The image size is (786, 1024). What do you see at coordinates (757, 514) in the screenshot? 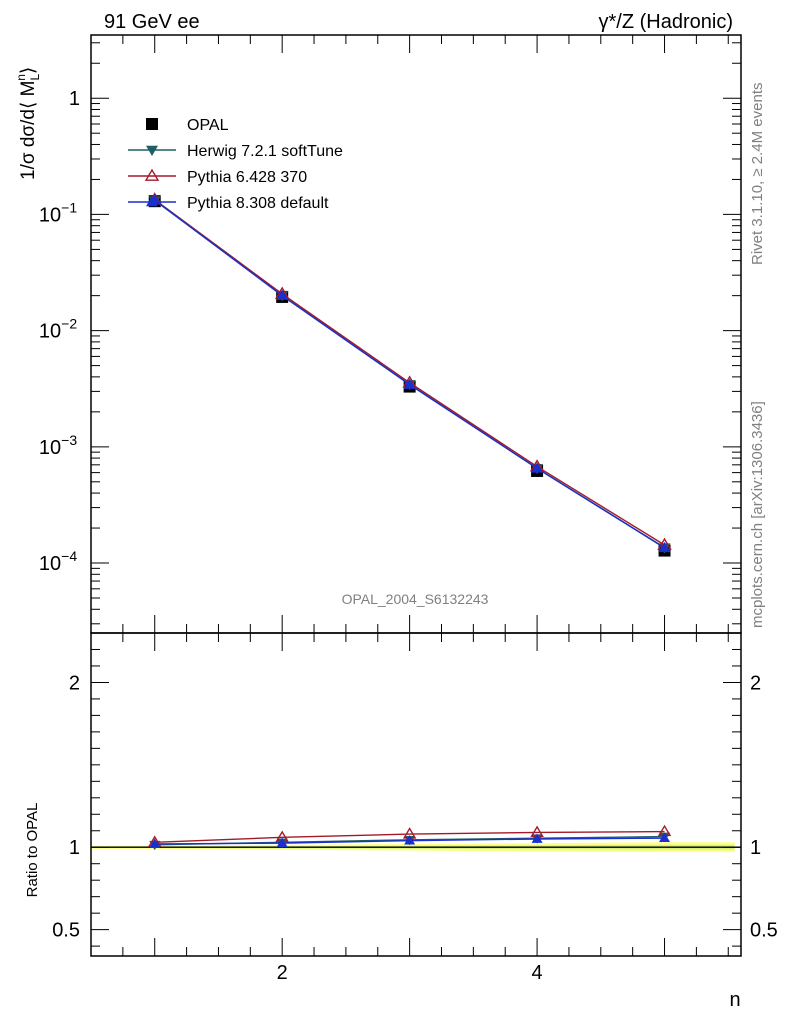
I see `mcplots-label: mcplots.cern.ch [arXiv:1306.3436]` at bounding box center [757, 514].